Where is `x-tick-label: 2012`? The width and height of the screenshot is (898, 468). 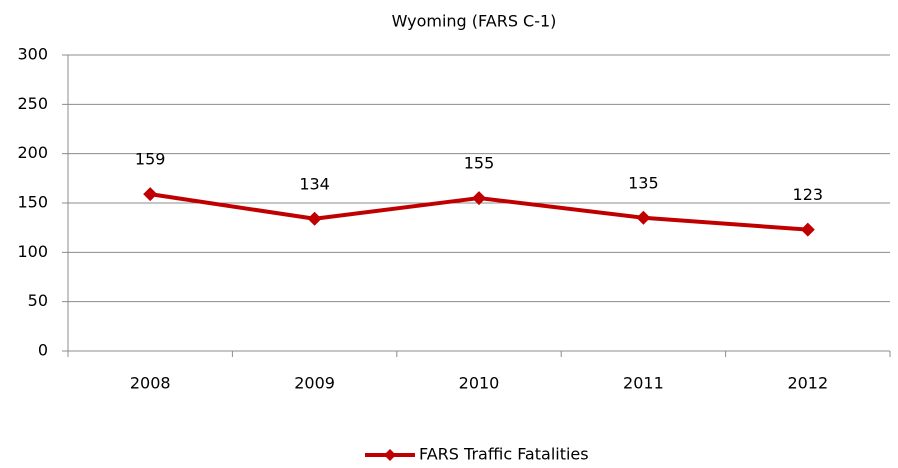
x-tick-label: 2012 is located at coordinates (807, 383).